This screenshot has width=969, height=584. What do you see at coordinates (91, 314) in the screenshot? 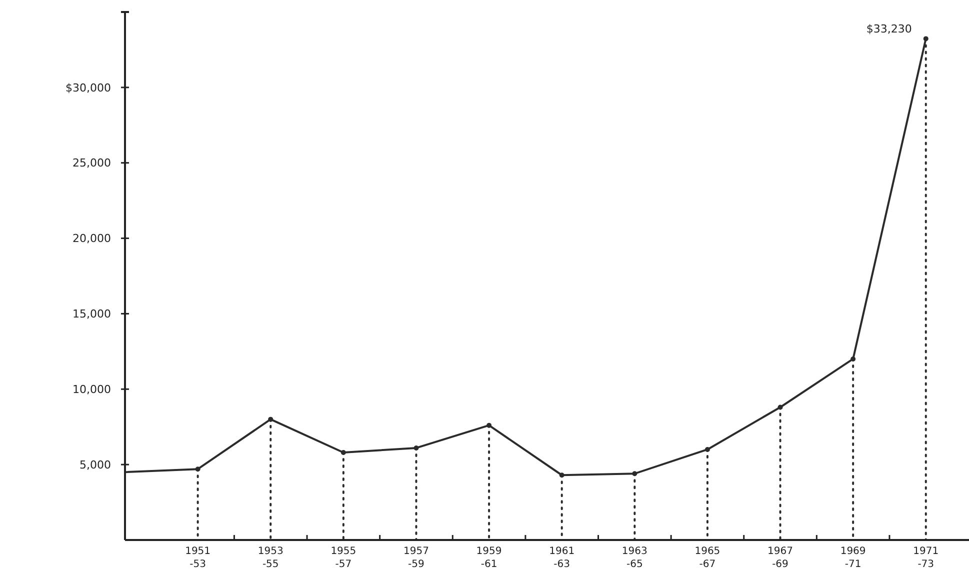
I see `y-tick-label: 15,000` at bounding box center [91, 314].